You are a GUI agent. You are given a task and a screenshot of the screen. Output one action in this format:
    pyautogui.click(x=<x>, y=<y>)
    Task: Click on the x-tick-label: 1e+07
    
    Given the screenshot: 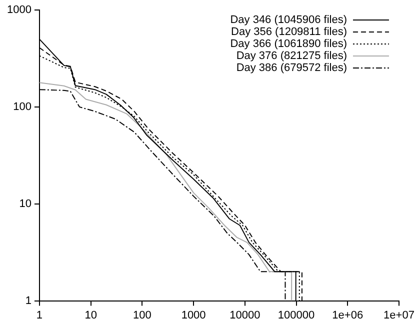 What is the action you would take?
    pyautogui.click(x=399, y=315)
    